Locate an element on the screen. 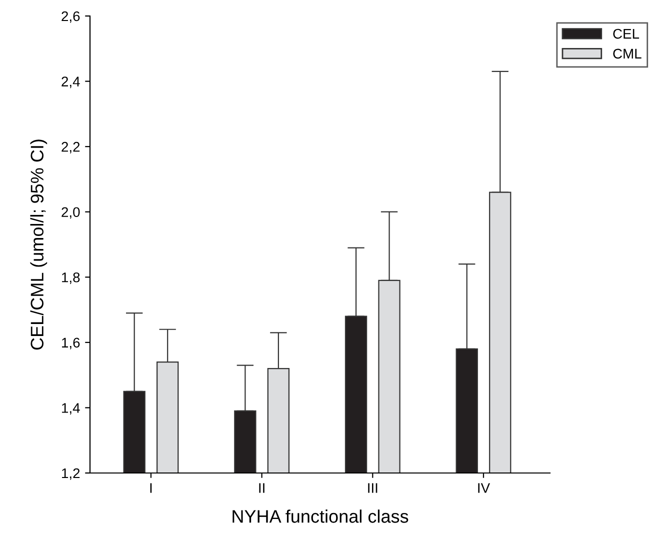  y-axis-title: CEL/CML (umol/l; 95% CI) is located at coordinates (39, 245).